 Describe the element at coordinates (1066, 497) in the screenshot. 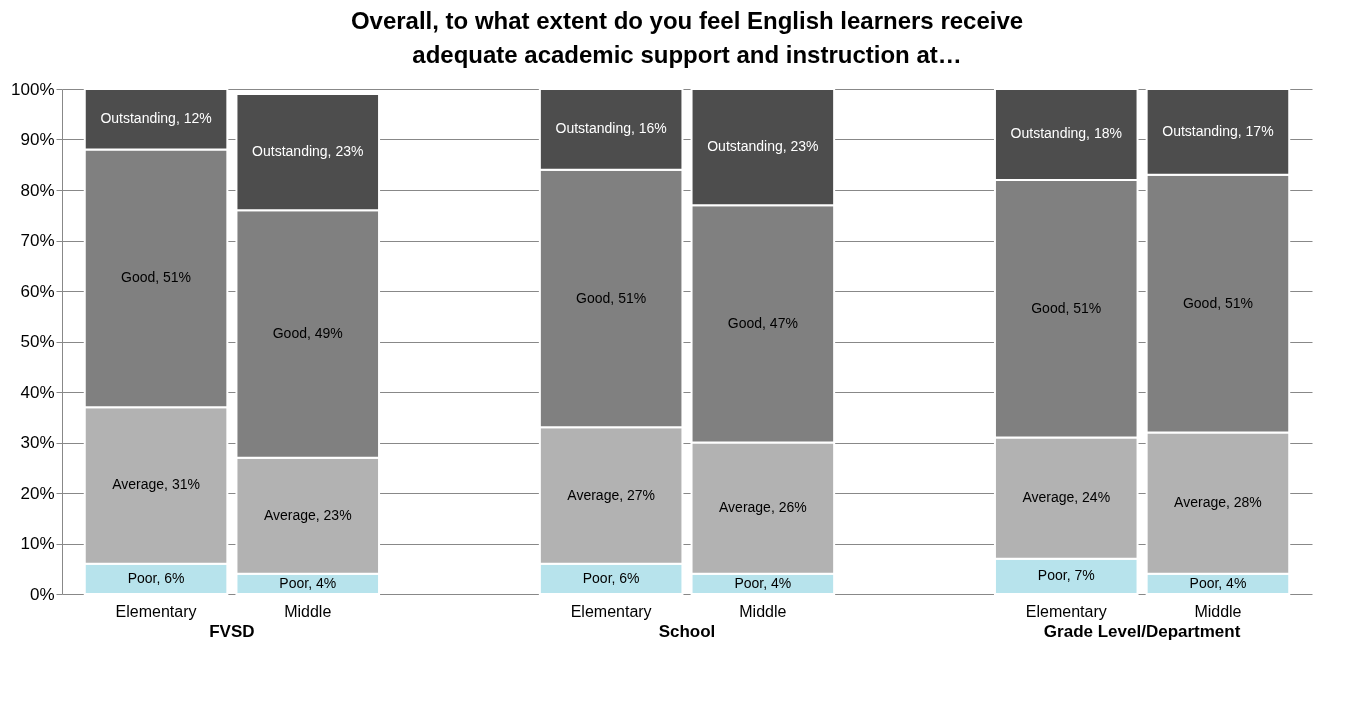

I see `data-label: Average, 24%` at that location.